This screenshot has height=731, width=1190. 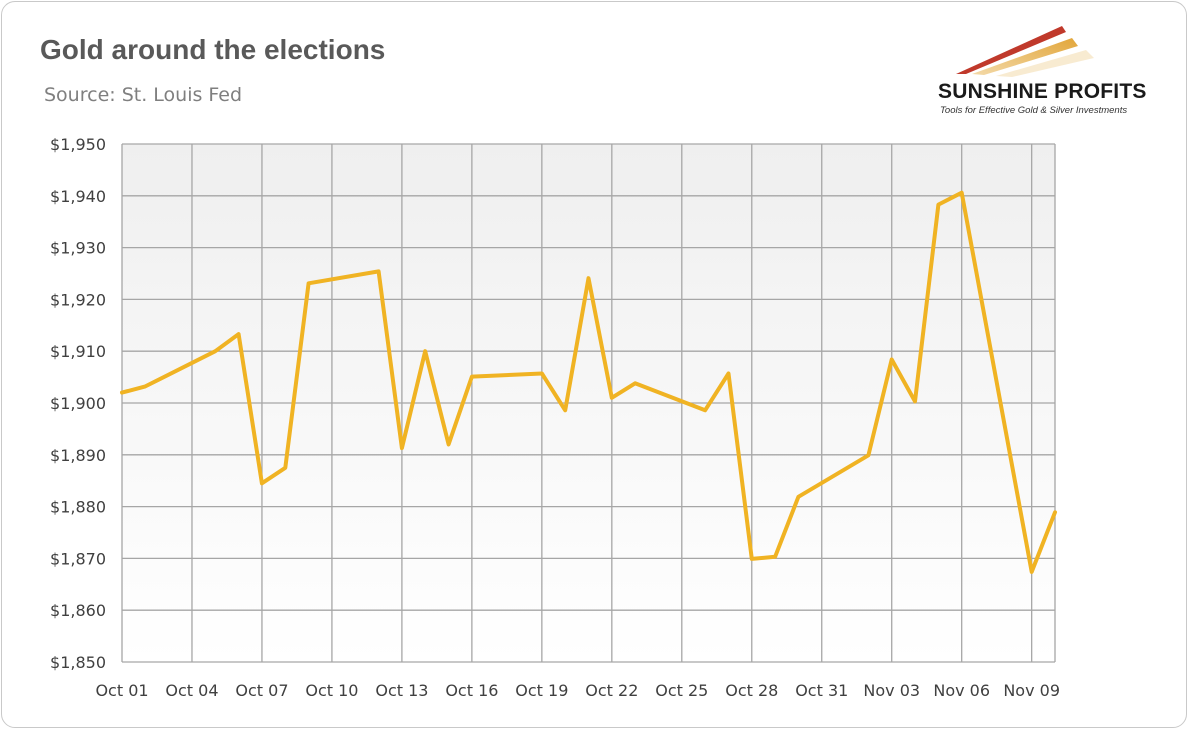 What do you see at coordinates (213, 49) in the screenshot?
I see `chart-title: Gold around the elections` at bounding box center [213, 49].